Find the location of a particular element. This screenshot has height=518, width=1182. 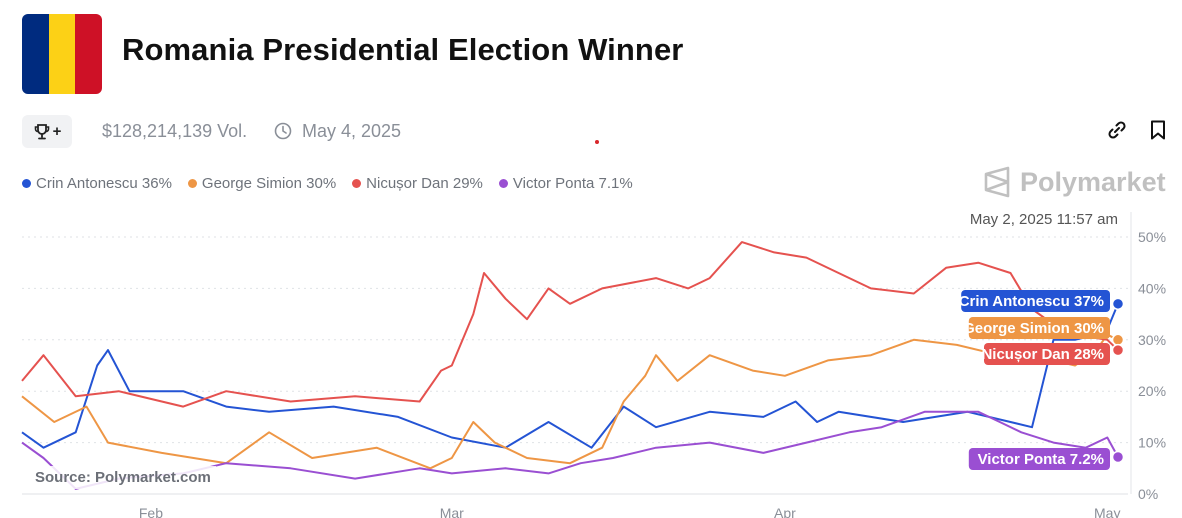

y-tick-label: 50% is located at coordinates (1152, 237).